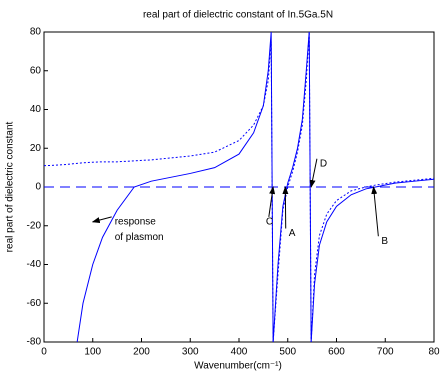 The width and height of the screenshot is (440, 378). I want to click on y-axis-label: real part of dielectric constant, so click(10, 186).